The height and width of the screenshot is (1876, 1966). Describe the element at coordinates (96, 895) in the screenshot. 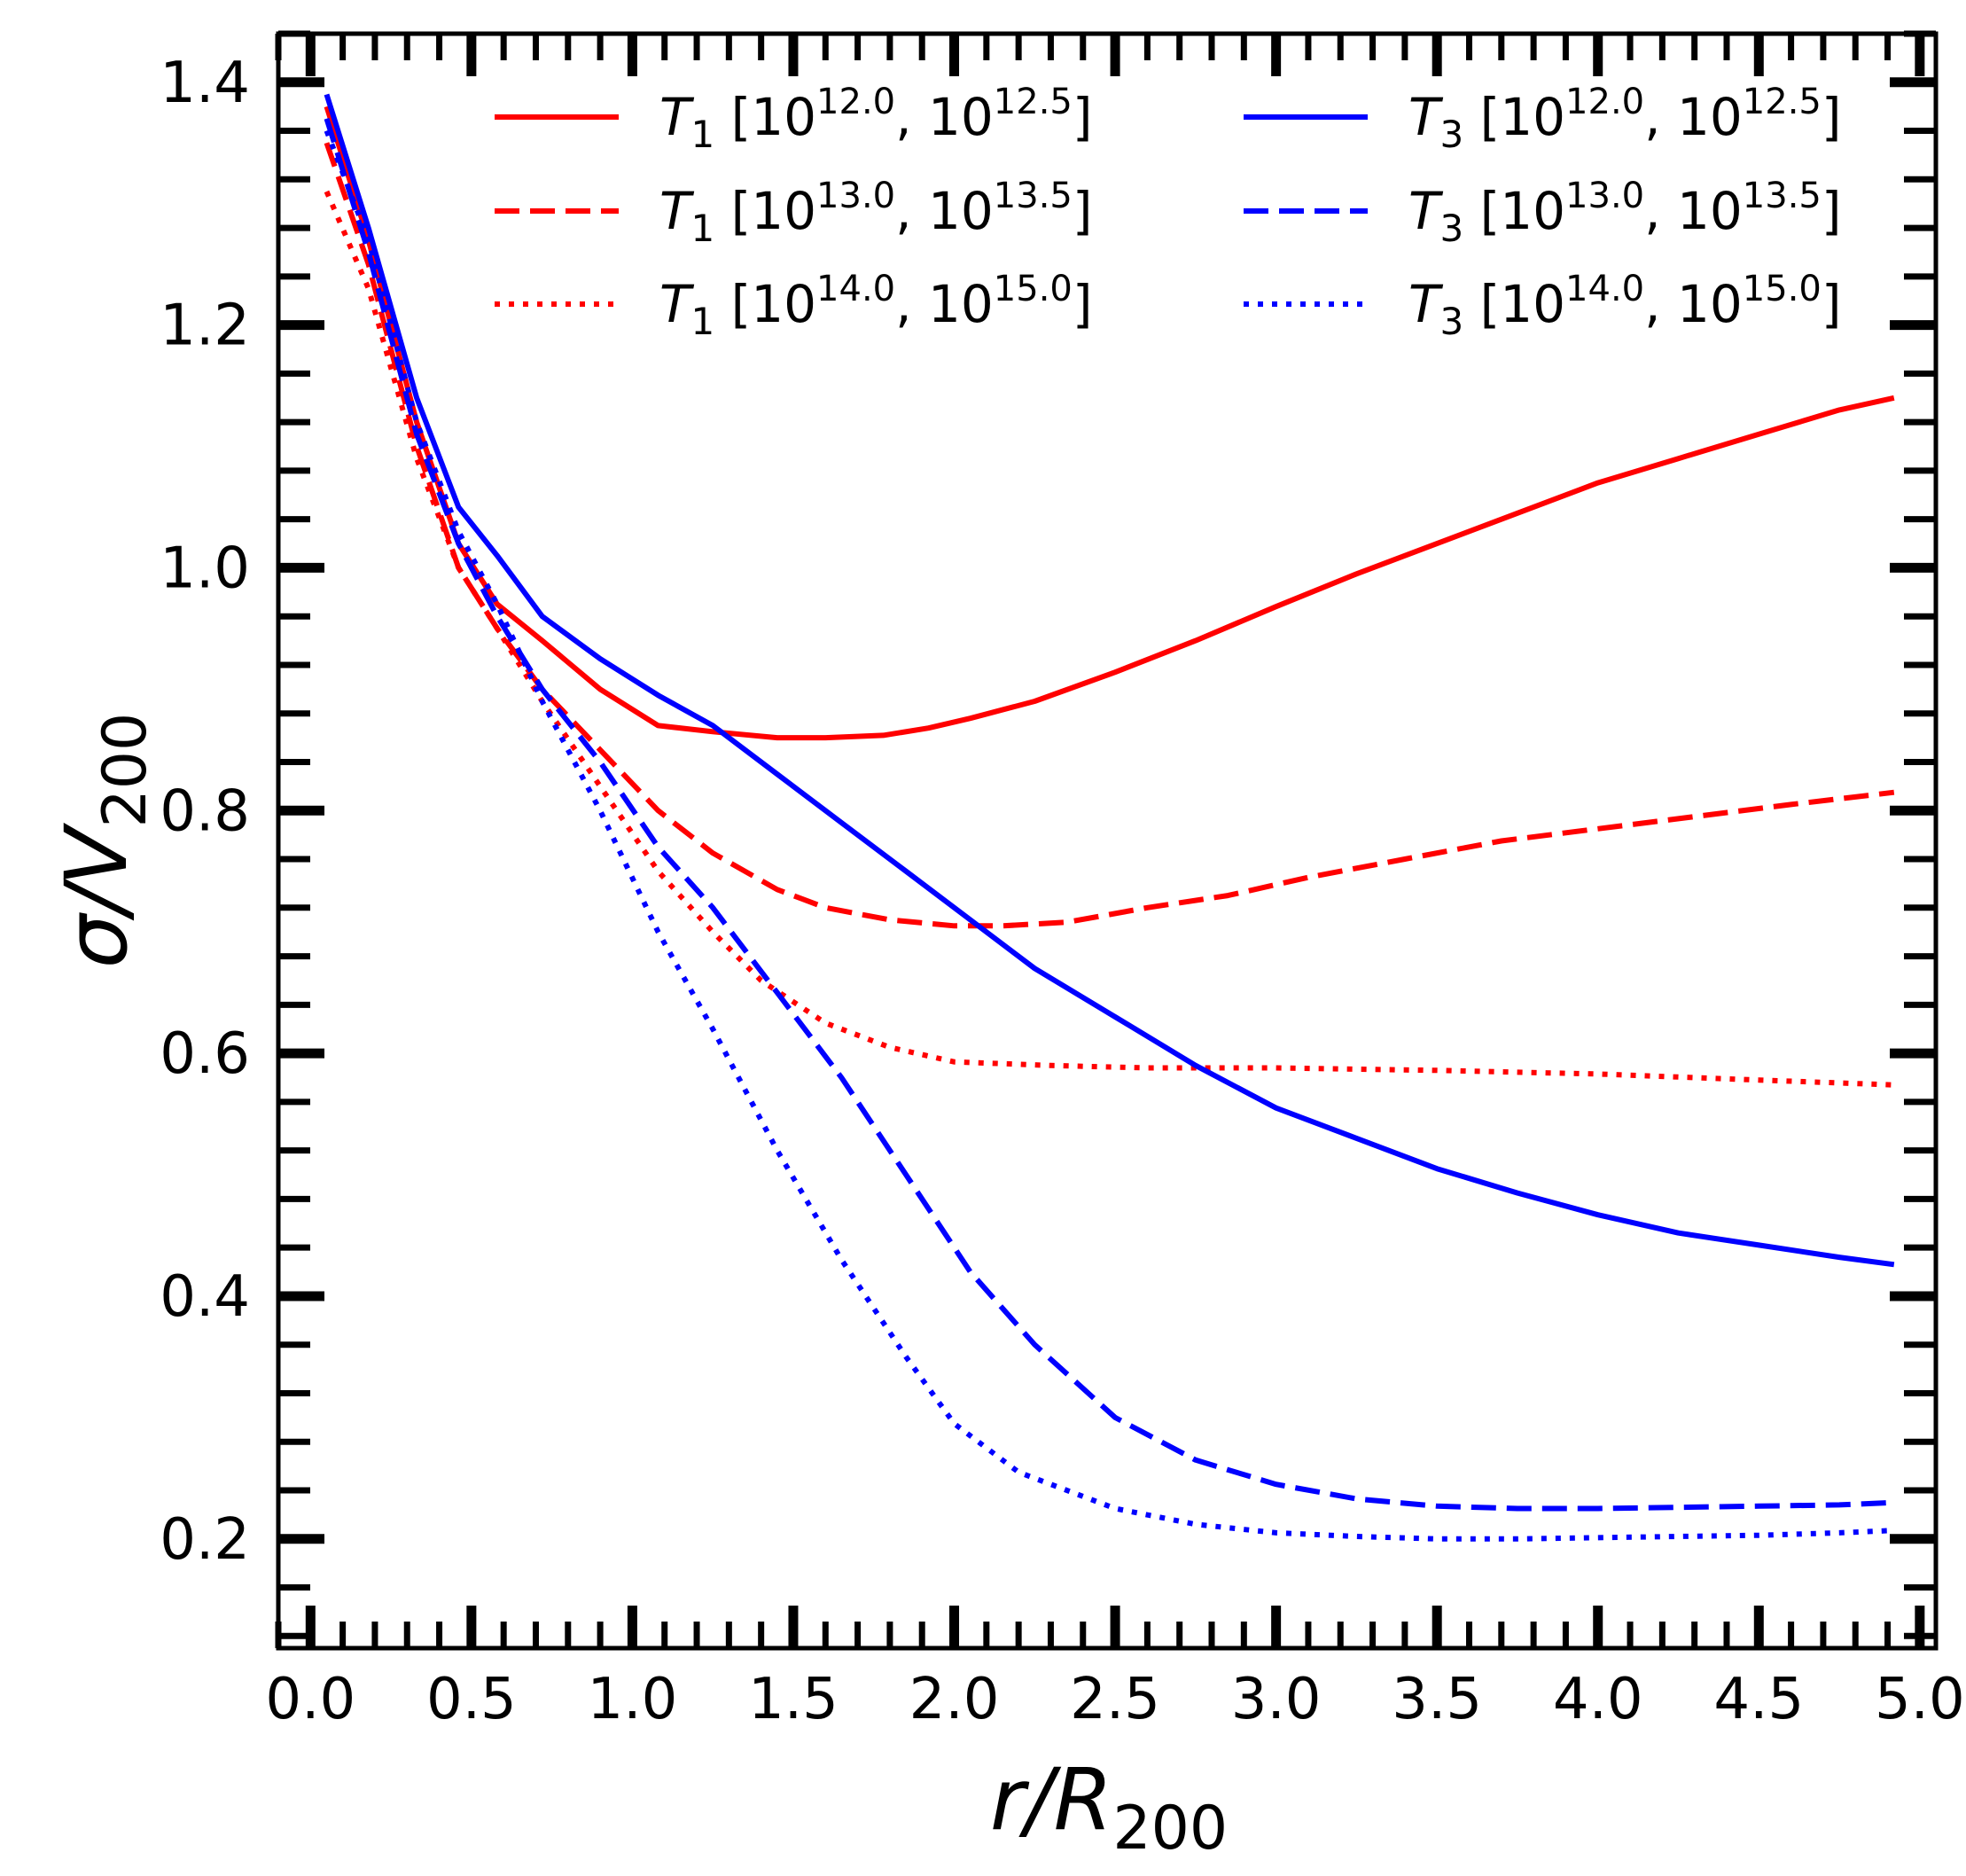

I see `y-axis-label-main: σ/V` at that location.